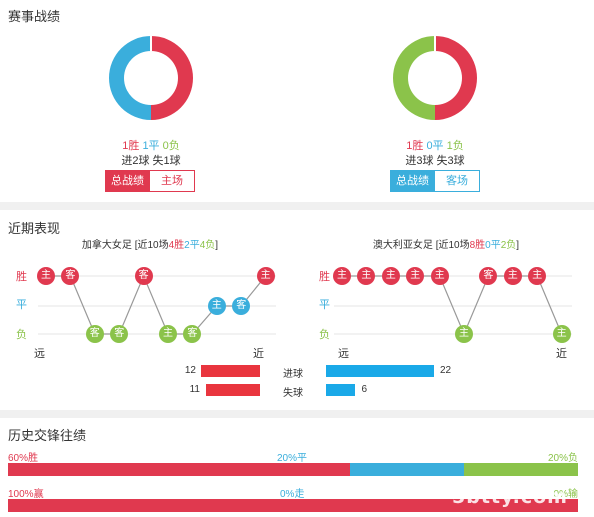 The width and height of the screenshot is (594, 517). Describe the element at coordinates (565, 494) in the screenshot. I see `h2h-cover-loss-label: 0%输` at that location.